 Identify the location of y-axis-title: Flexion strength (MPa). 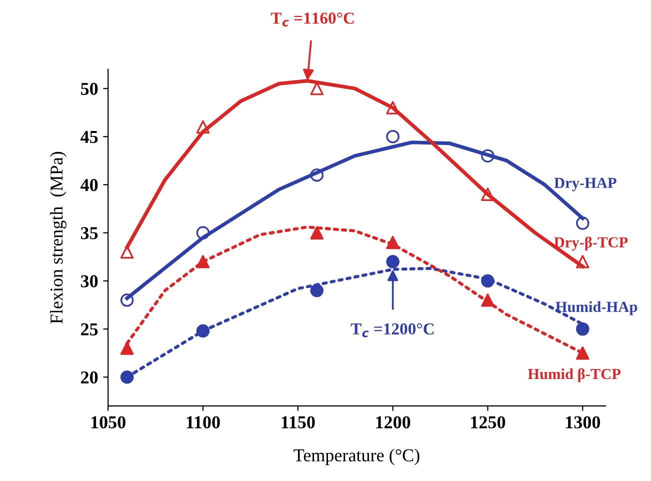
(58, 238).